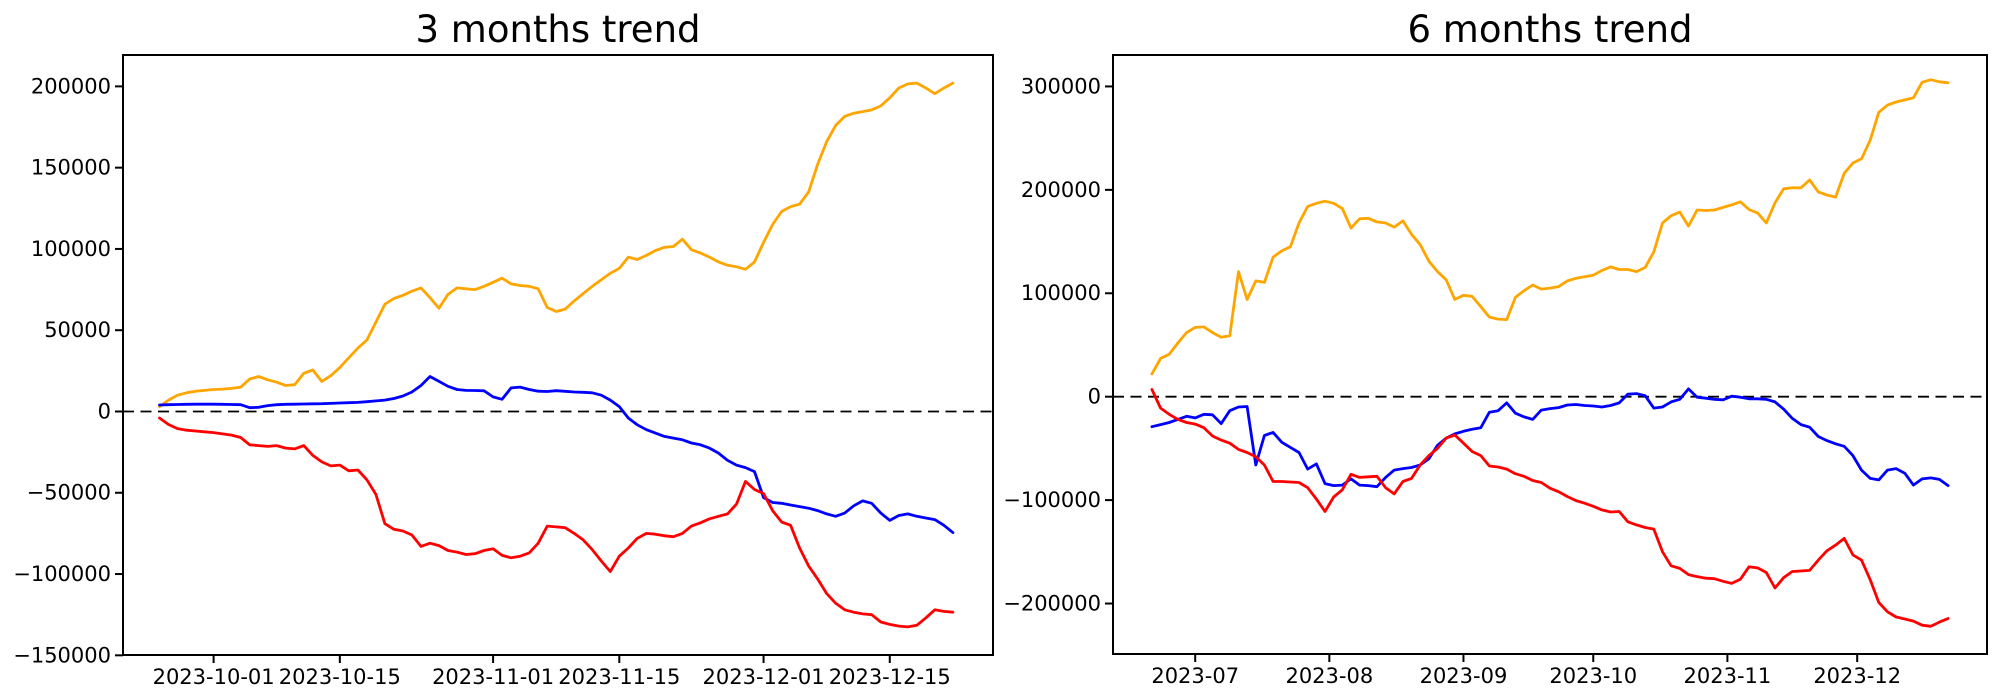 Image resolution: width=2000 pixels, height=700 pixels. I want to click on y-tick-label: 150000, so click(71, 168).